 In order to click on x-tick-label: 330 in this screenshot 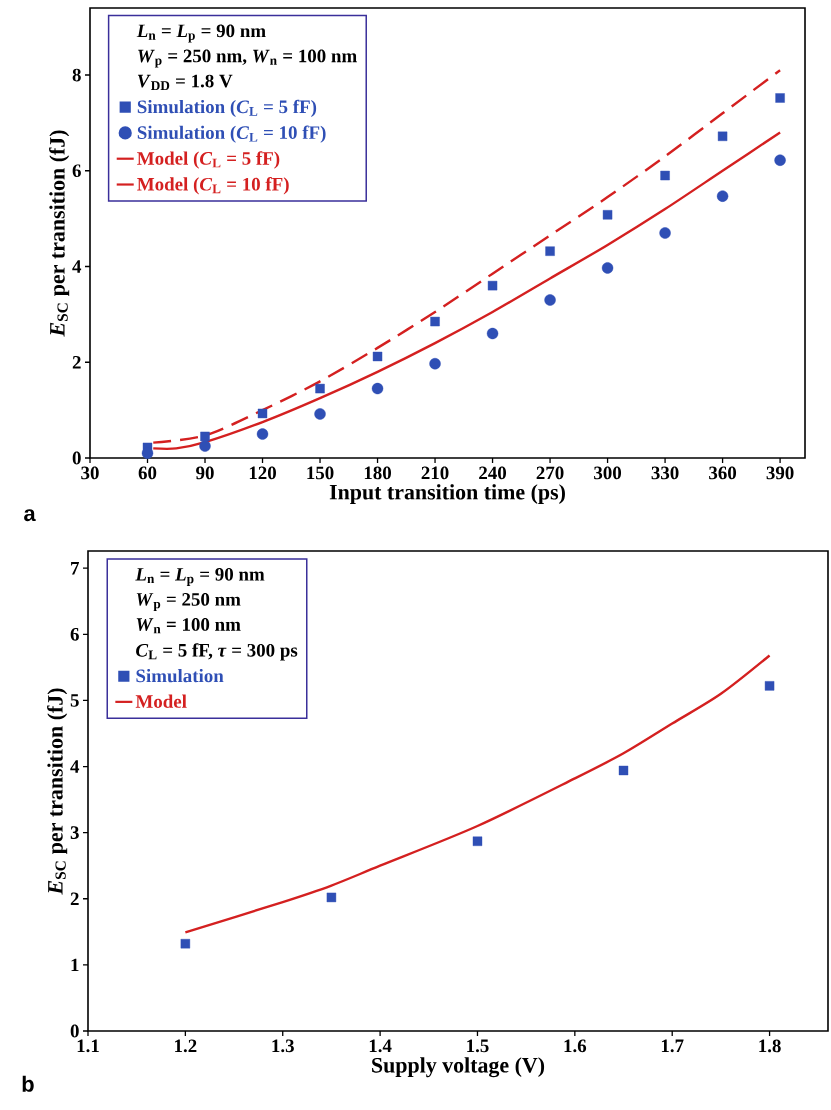, I will do `click(665, 473)`.